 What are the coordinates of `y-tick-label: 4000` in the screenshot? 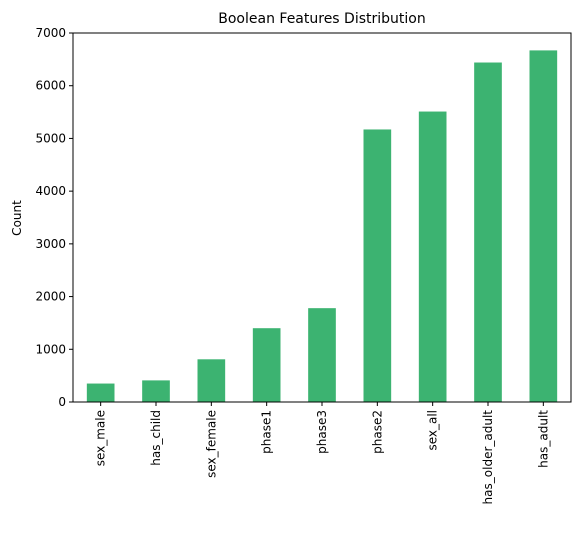 It's located at (50, 191).